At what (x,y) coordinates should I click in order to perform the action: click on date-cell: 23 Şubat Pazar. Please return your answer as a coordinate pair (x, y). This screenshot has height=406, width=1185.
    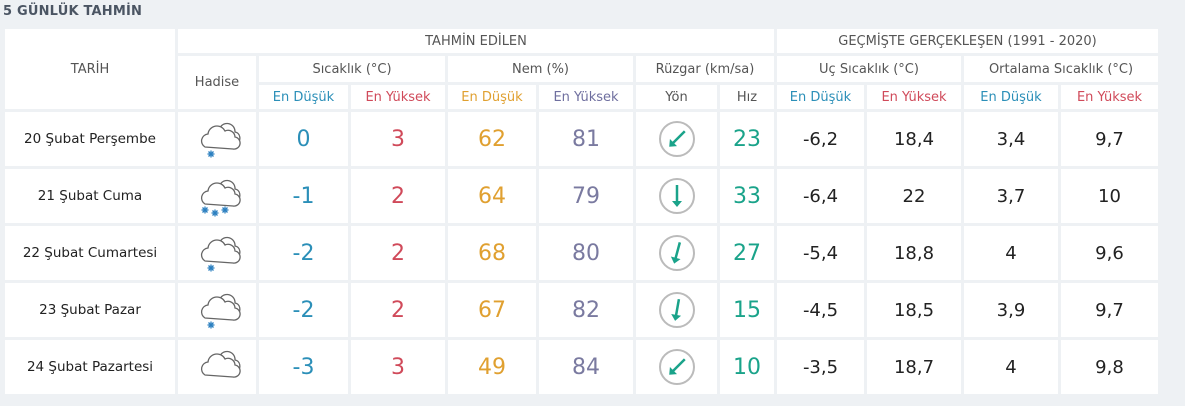
    Looking at the image, I should click on (90, 310).